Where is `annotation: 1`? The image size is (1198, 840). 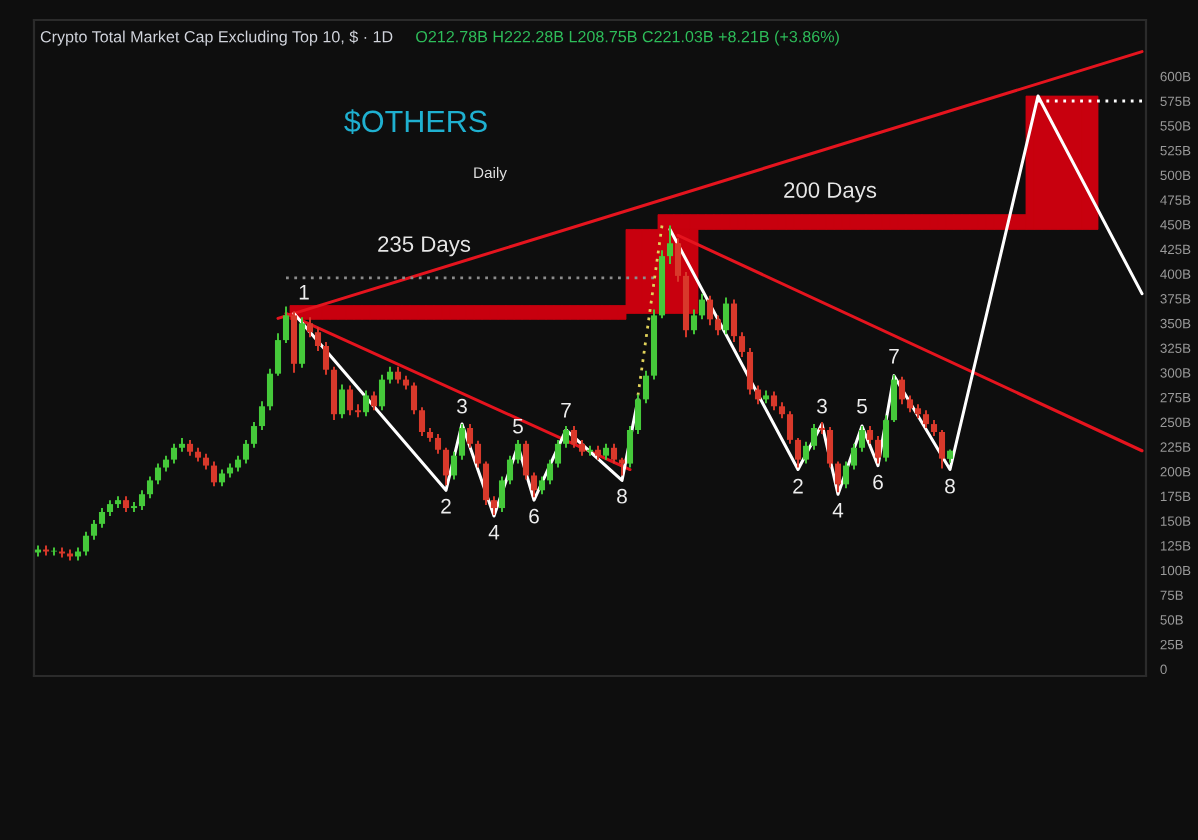
annotation: 1 is located at coordinates (304, 292).